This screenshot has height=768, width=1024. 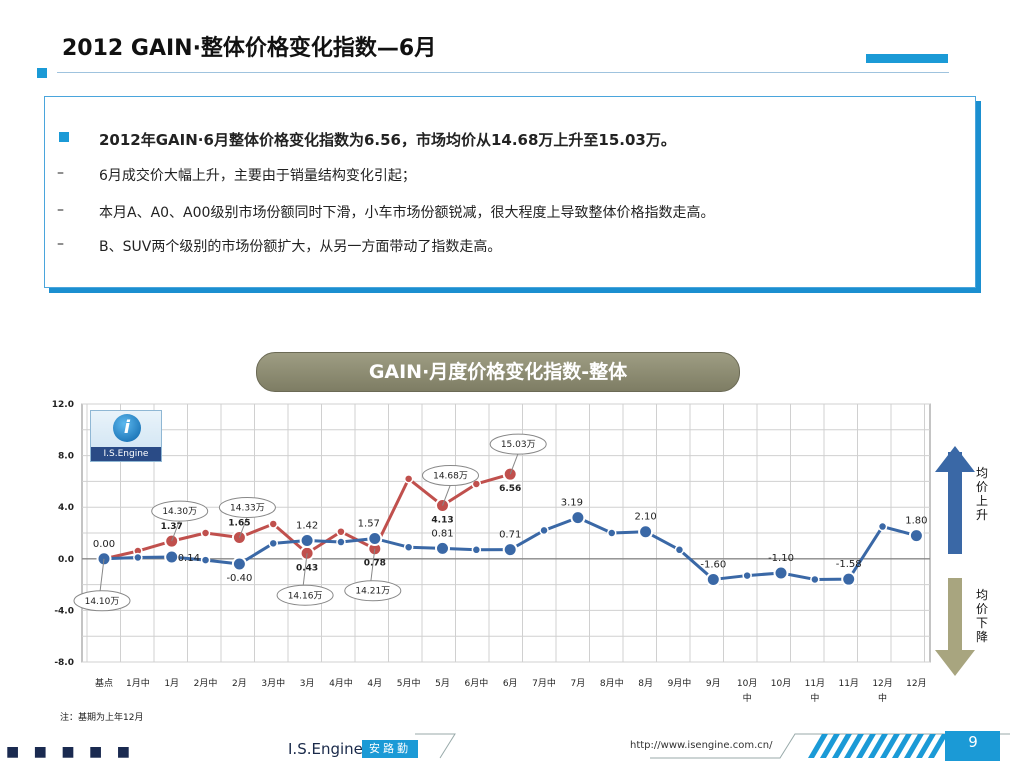 What do you see at coordinates (955, 616) in the screenshot?
I see `arrow-down-shaft` at bounding box center [955, 616].